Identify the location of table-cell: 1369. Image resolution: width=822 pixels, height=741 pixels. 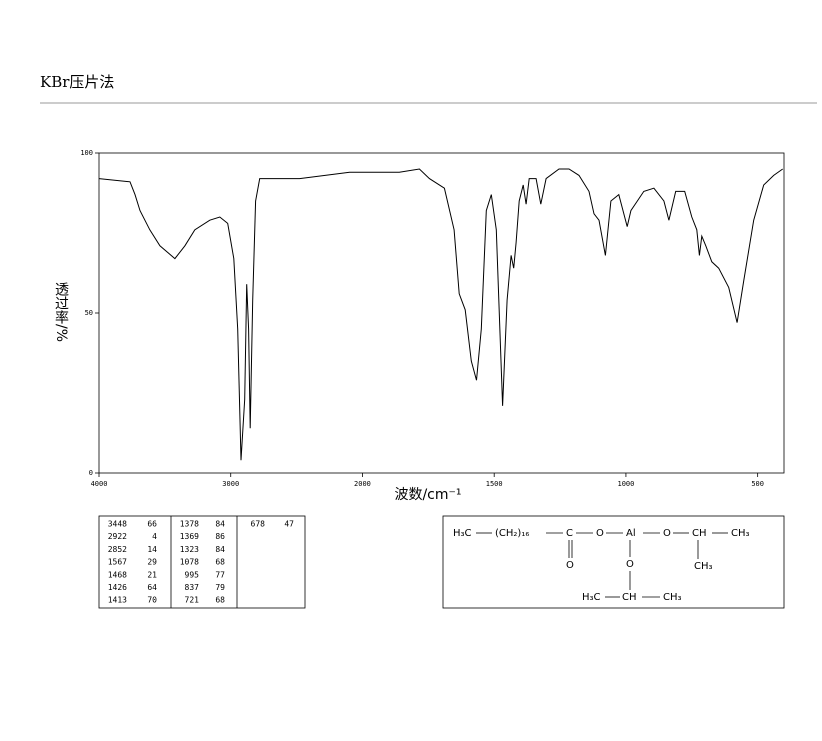
(189, 536).